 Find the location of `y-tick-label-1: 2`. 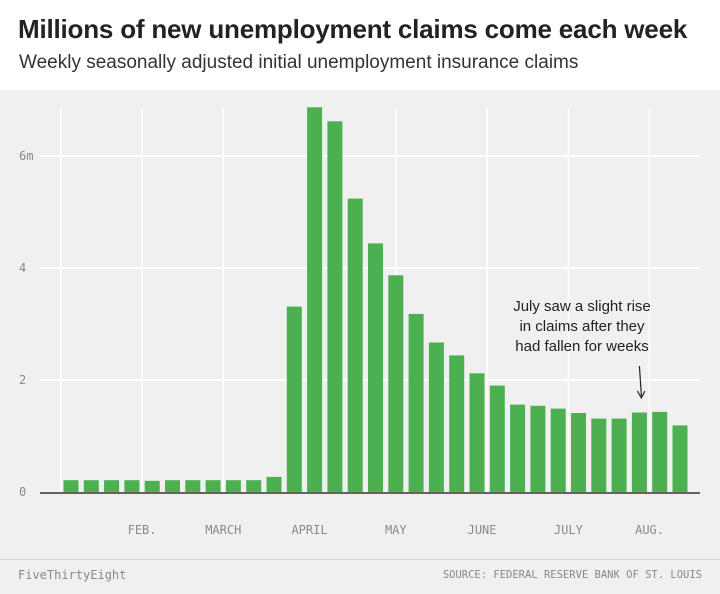

y-tick-label-1: 2 is located at coordinates (22, 380).